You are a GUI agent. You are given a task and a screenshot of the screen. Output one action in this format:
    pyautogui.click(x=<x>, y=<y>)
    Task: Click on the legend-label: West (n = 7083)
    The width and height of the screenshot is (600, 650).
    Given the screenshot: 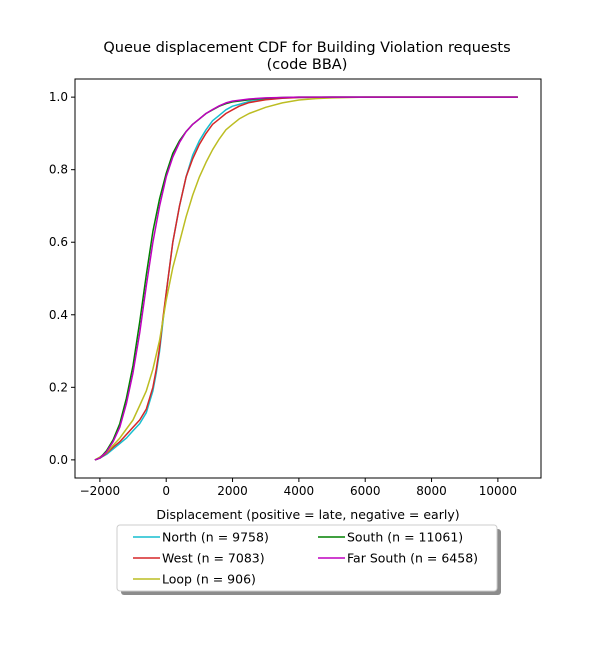 What is the action you would take?
    pyautogui.click(x=213, y=558)
    